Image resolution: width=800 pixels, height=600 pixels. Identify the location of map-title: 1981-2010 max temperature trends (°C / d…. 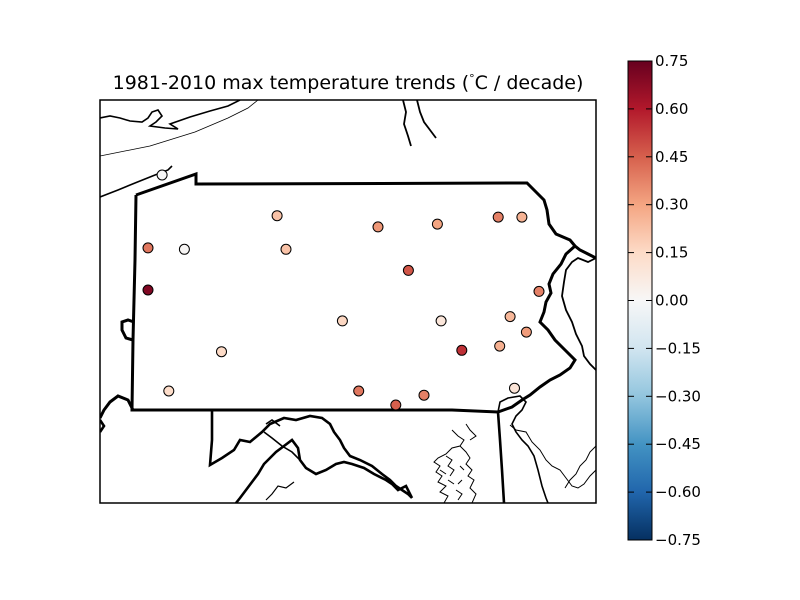
(348, 83).